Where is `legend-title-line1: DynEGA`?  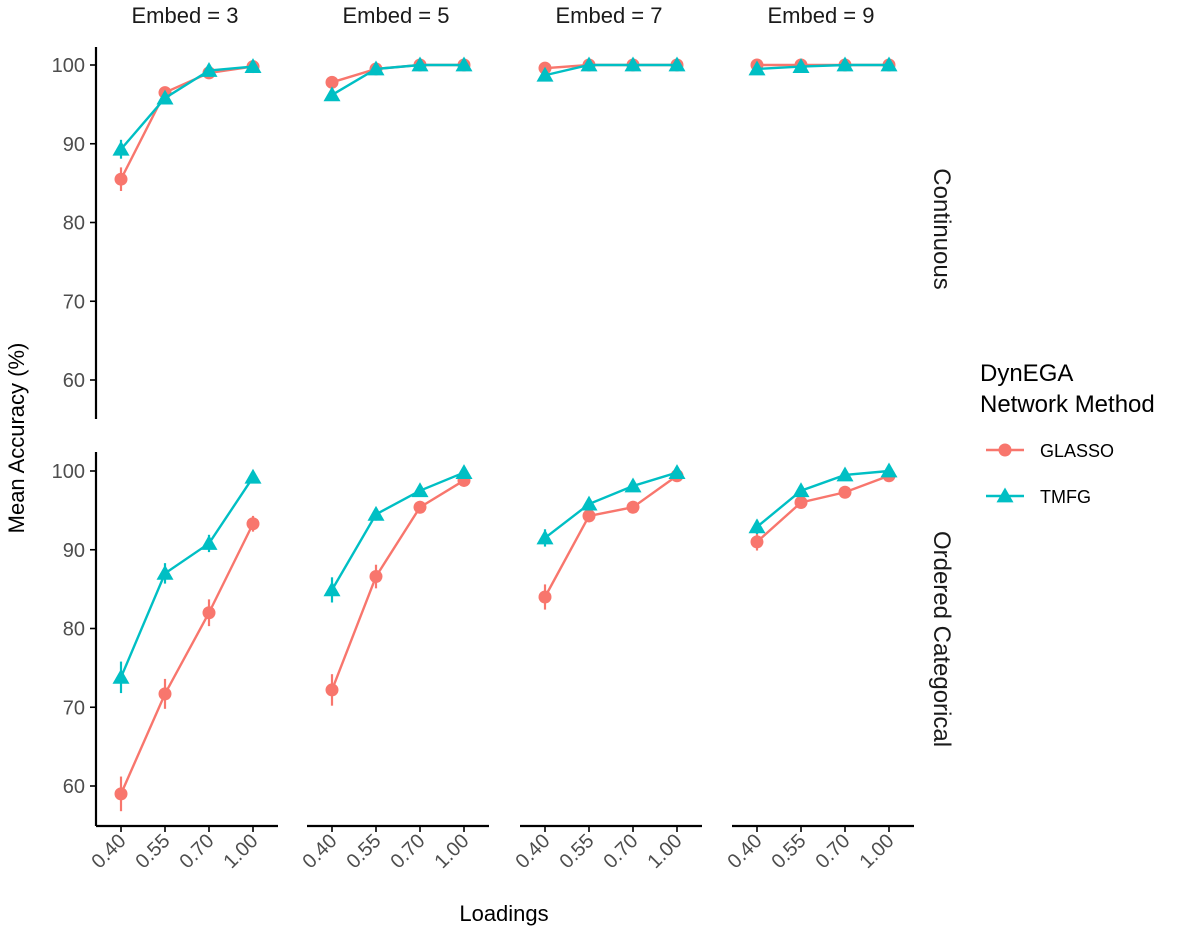 legend-title-line1: DynEGA is located at coordinates (1026, 373).